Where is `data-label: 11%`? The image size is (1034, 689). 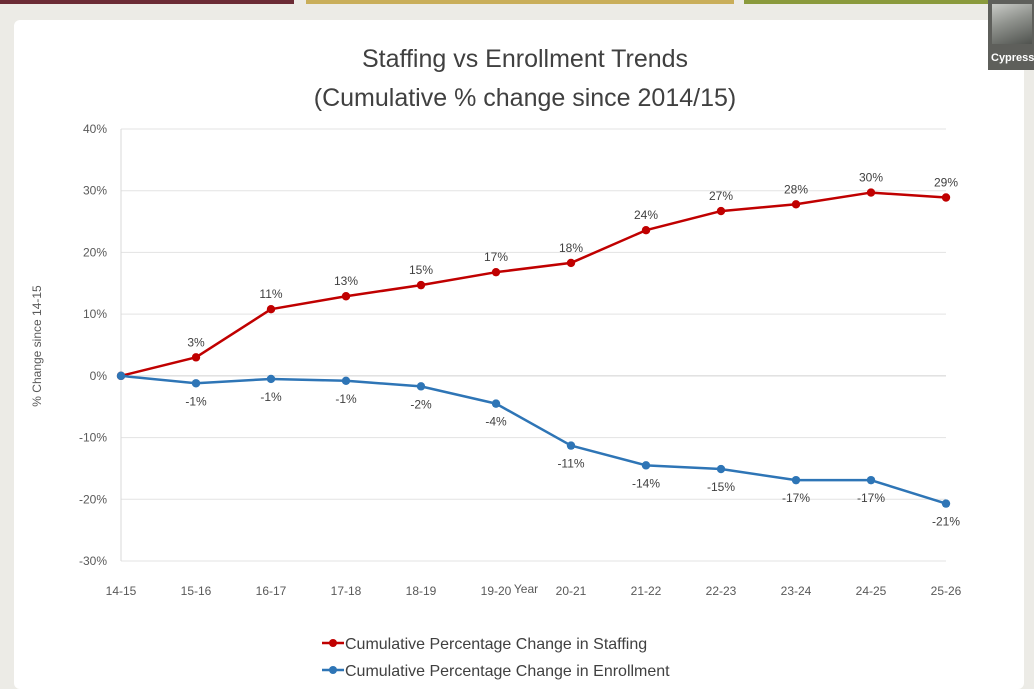
data-label: 11% is located at coordinates (270, 294).